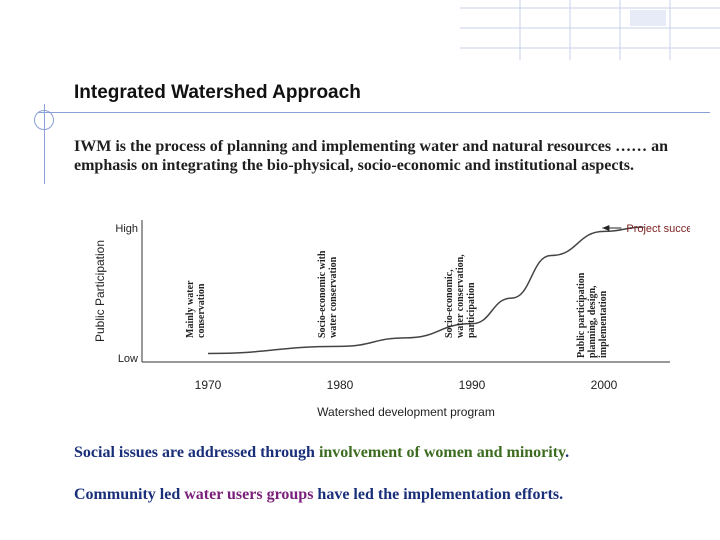 This screenshot has height=540, width=720. I want to click on x-tick-label: 2000, so click(604, 385).